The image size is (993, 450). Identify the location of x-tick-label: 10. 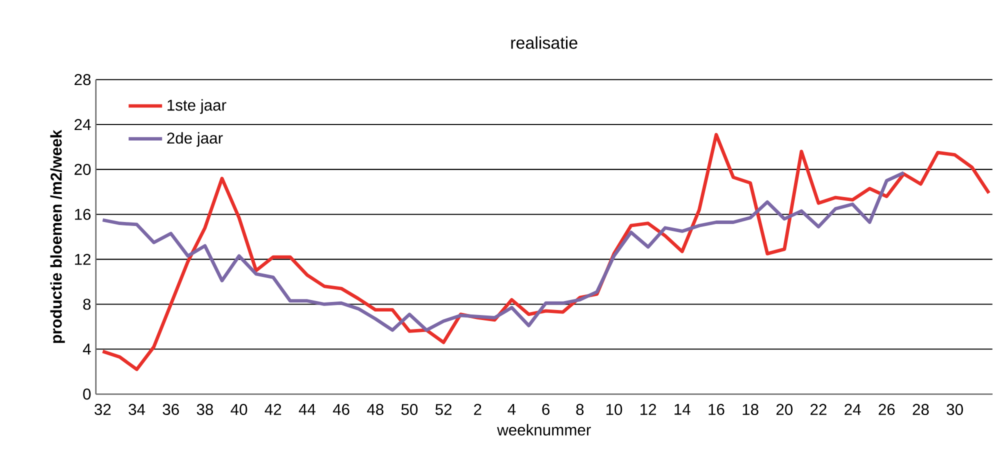
(614, 410).